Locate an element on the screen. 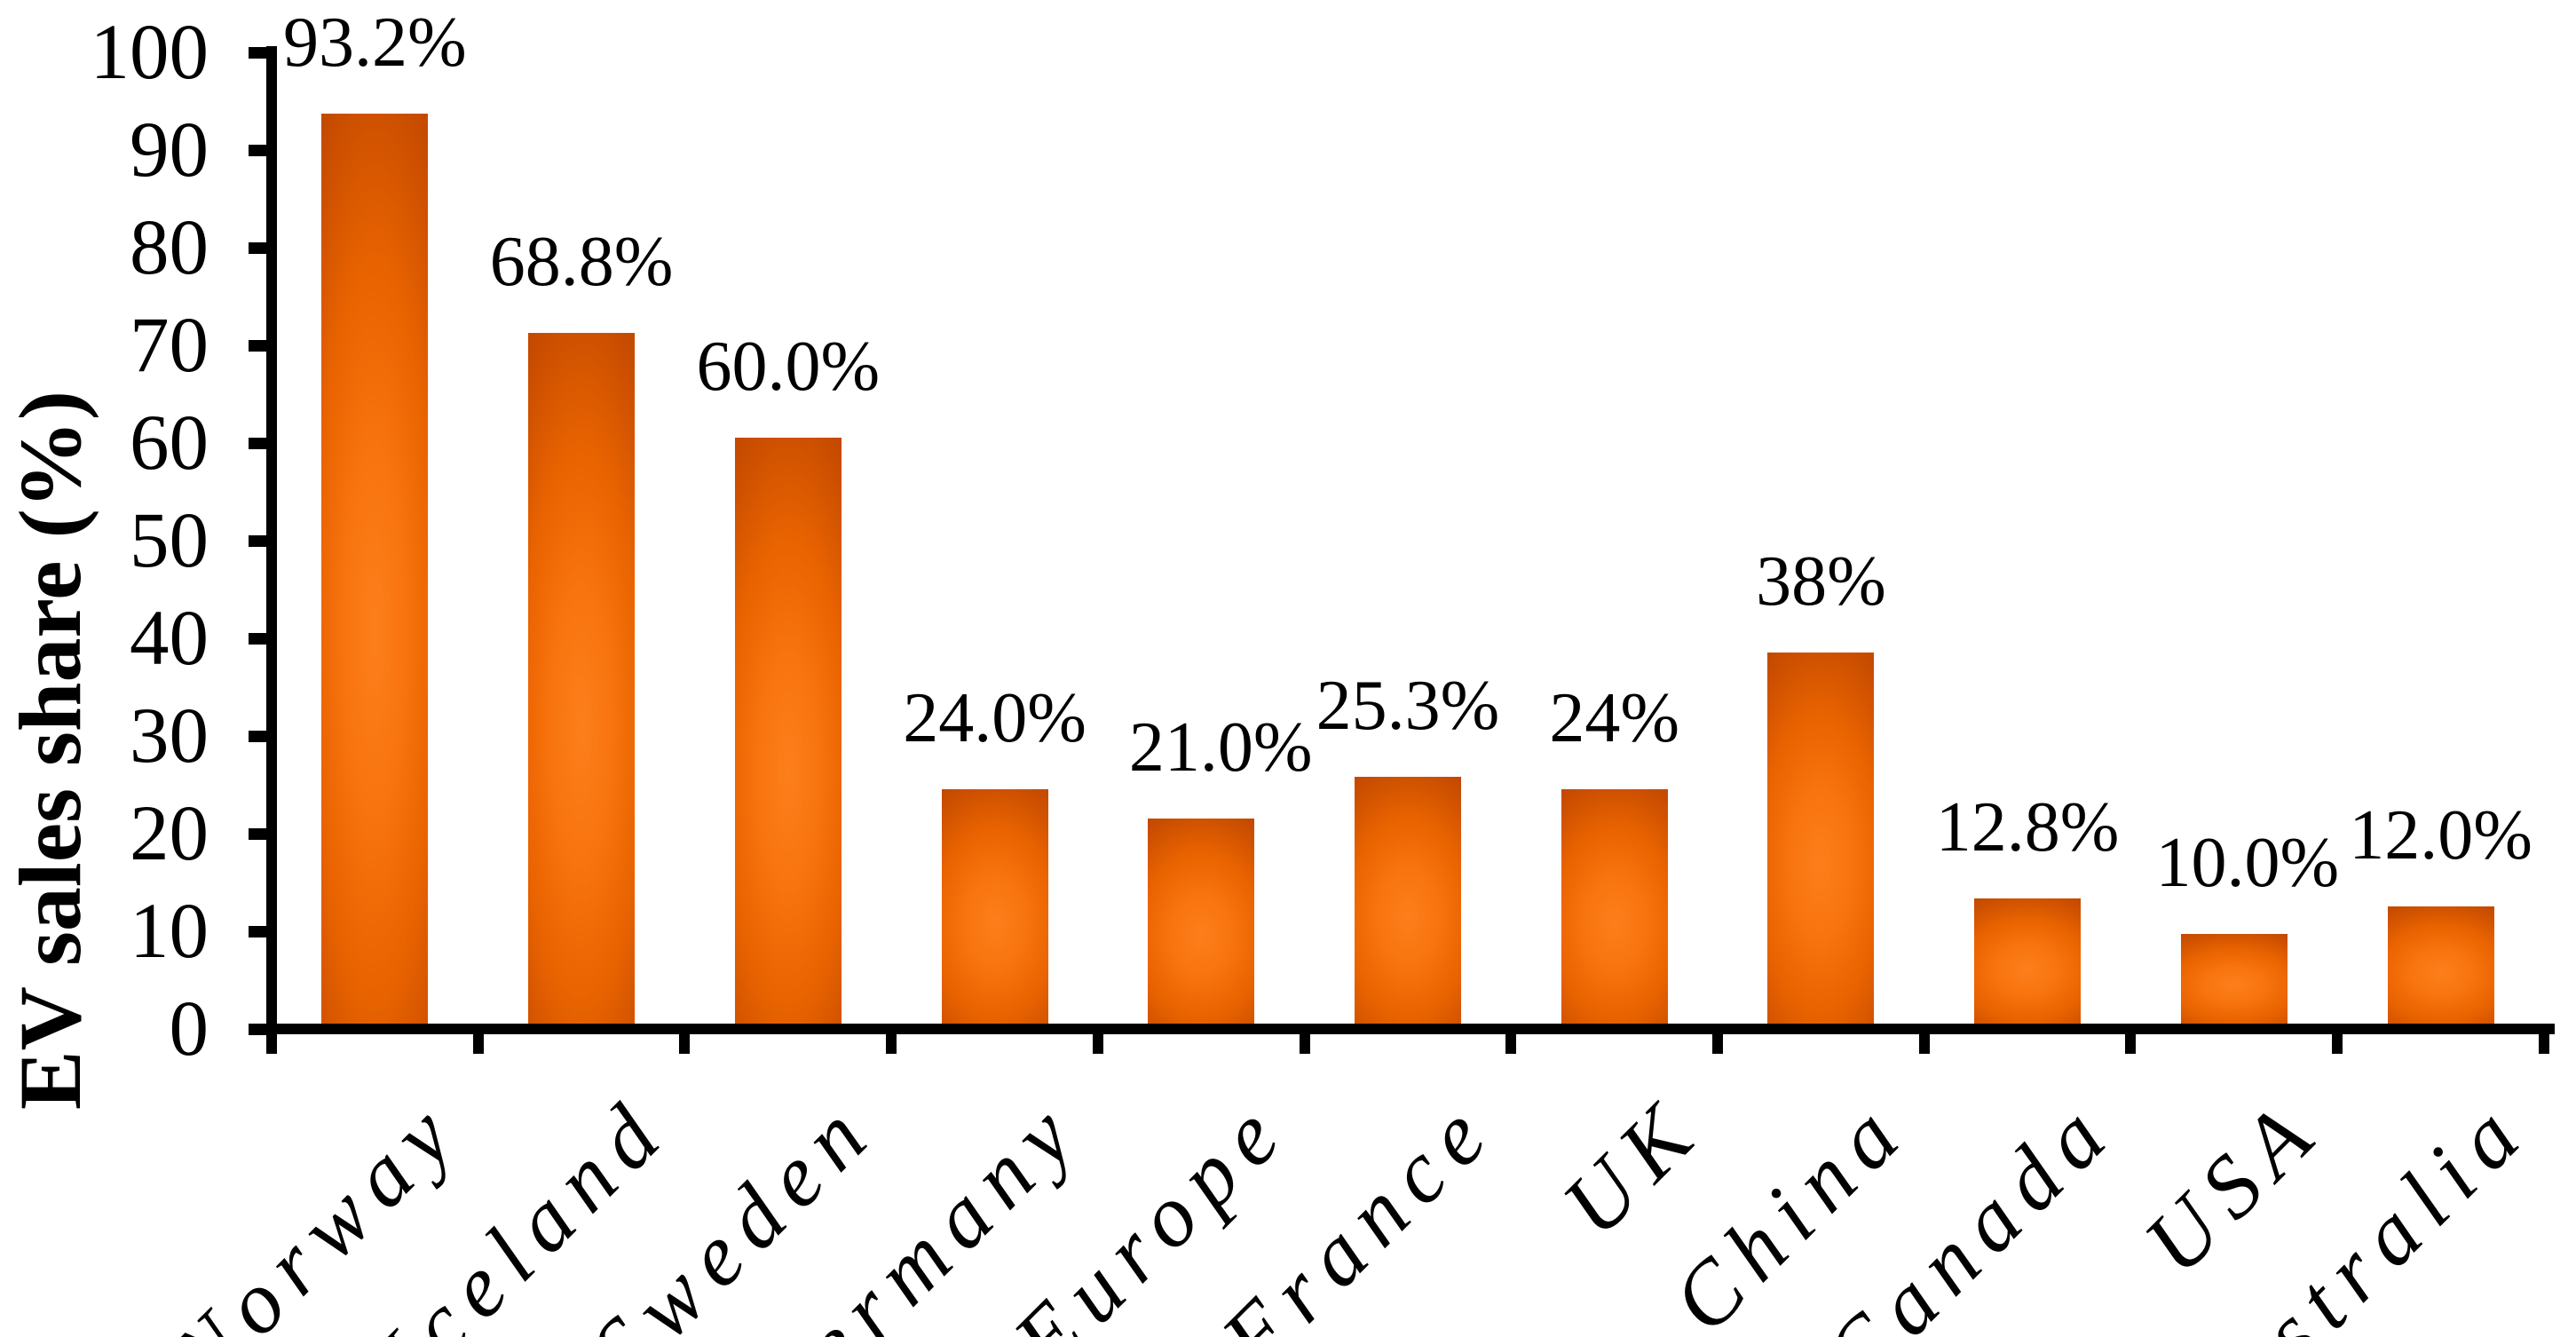  x-axis-line is located at coordinates (1410, 1029).